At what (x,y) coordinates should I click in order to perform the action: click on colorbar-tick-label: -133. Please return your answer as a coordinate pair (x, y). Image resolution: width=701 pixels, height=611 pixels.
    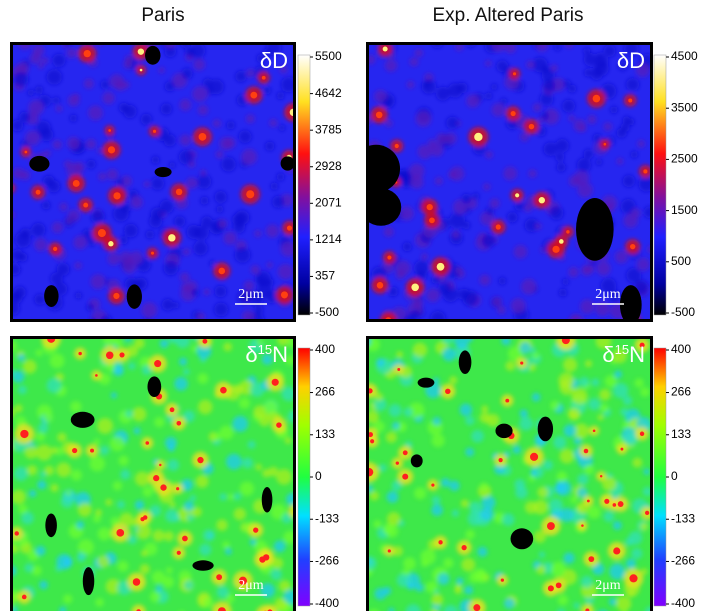
    Looking at the image, I should click on (327, 518).